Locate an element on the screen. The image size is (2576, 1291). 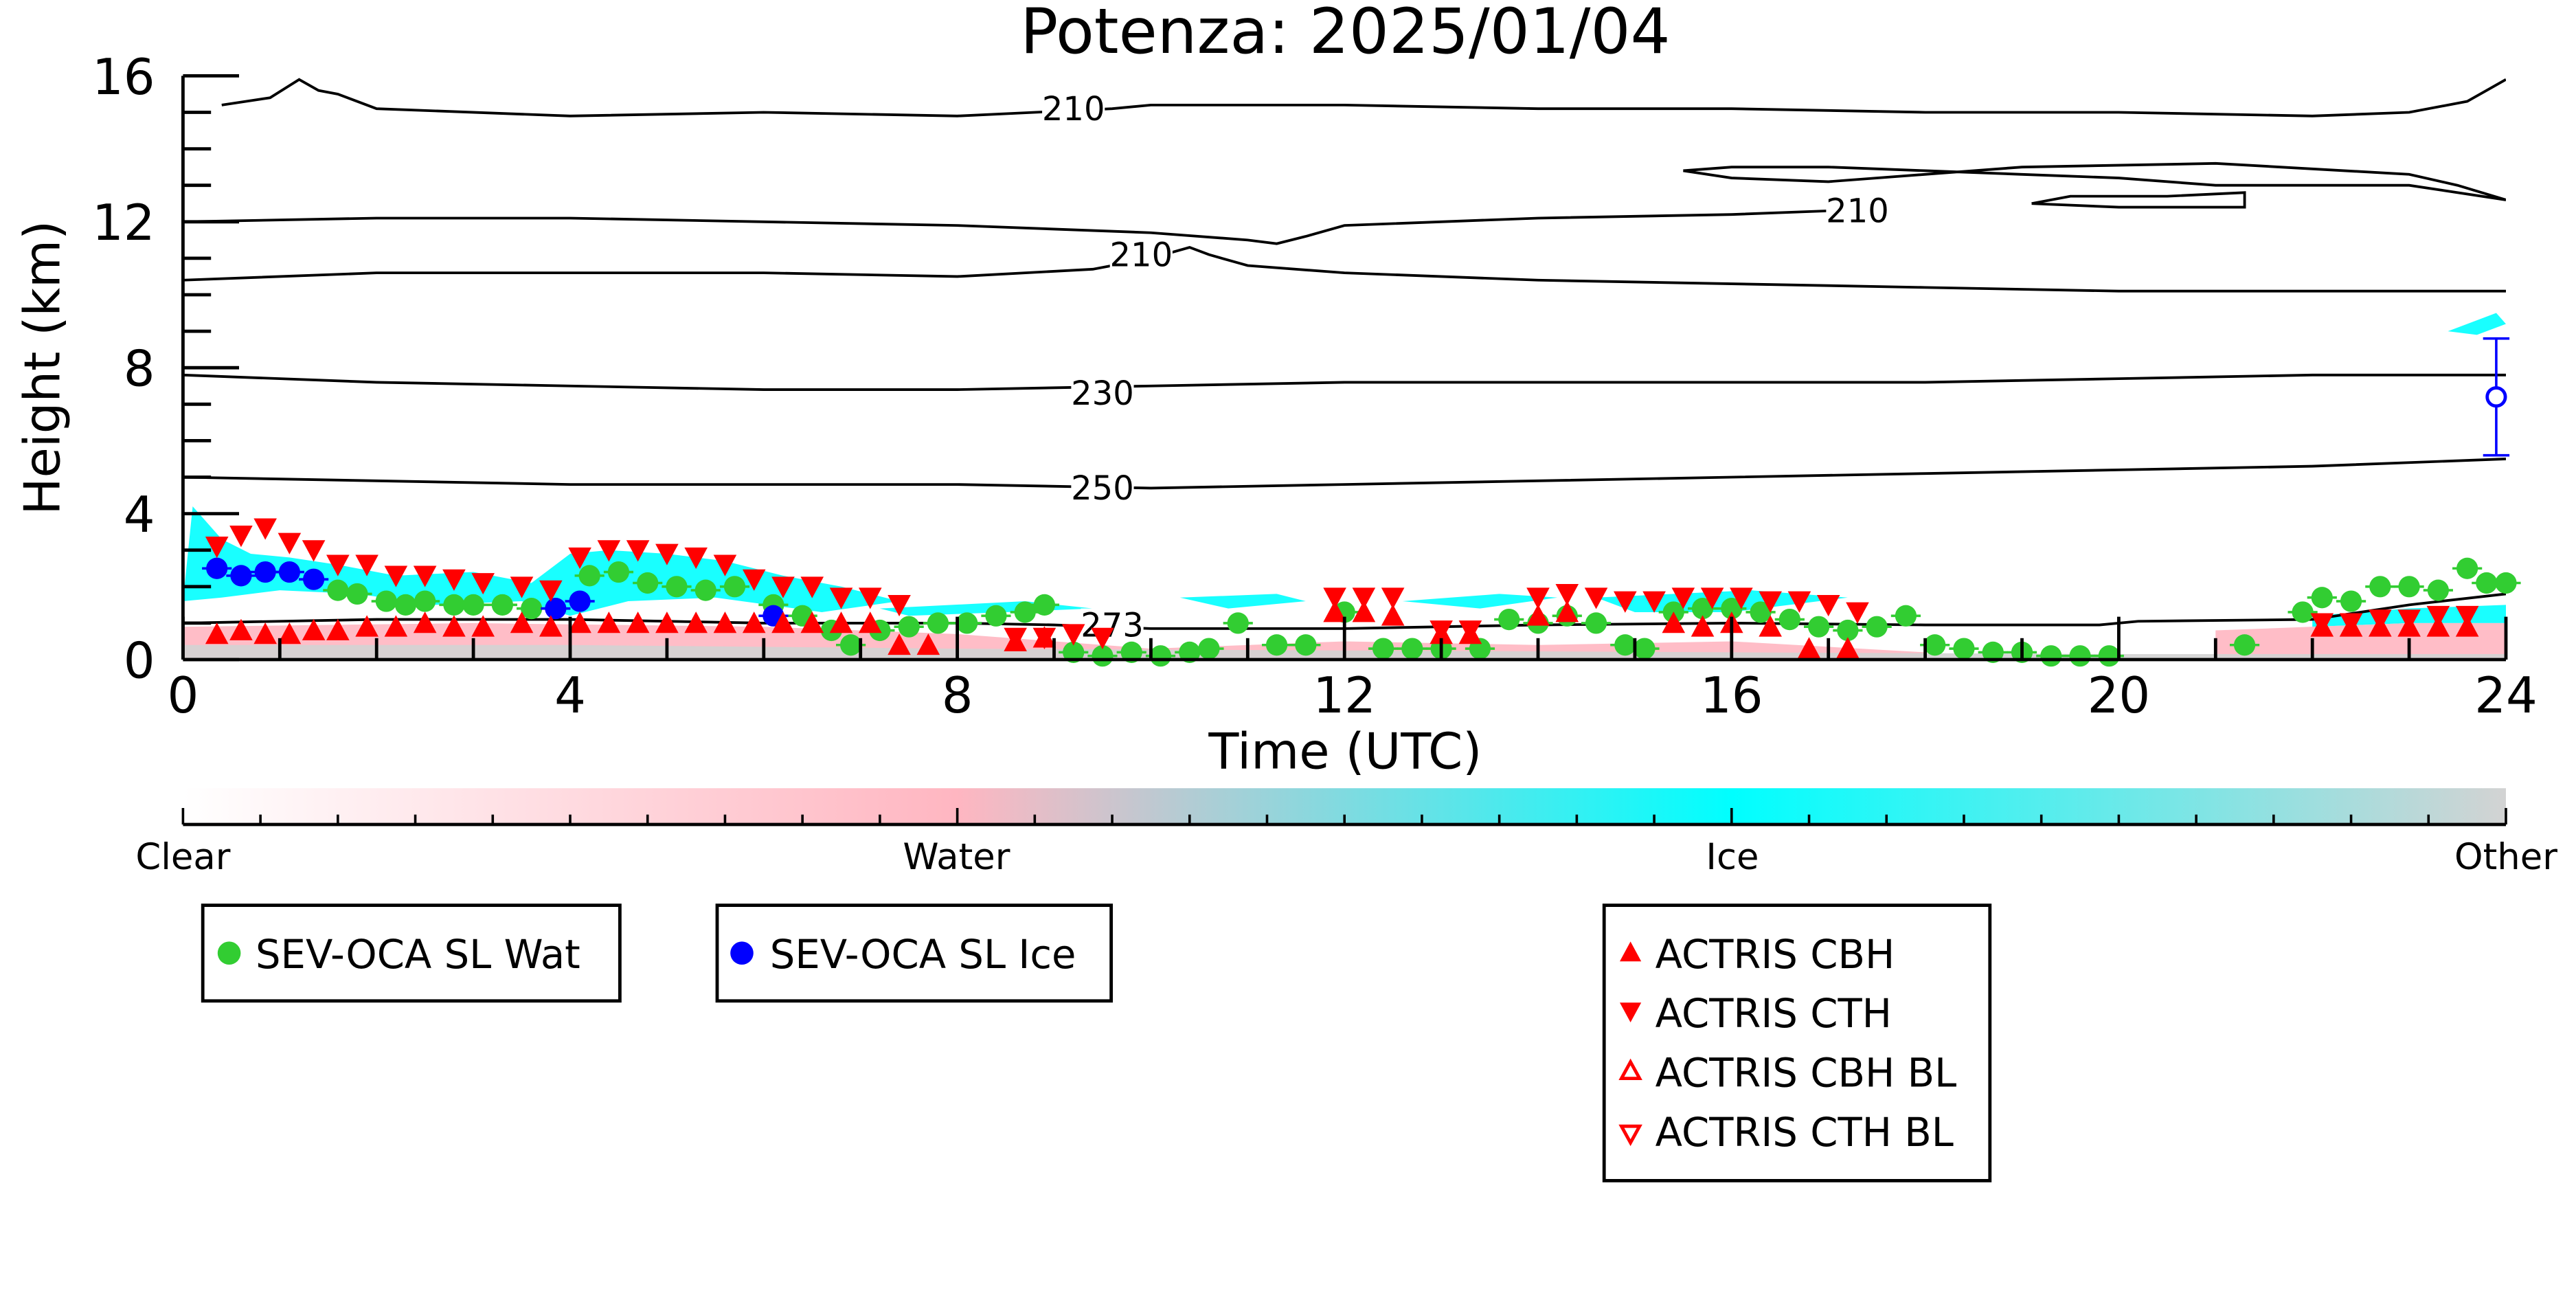
legend-box is located at coordinates (411, 953).